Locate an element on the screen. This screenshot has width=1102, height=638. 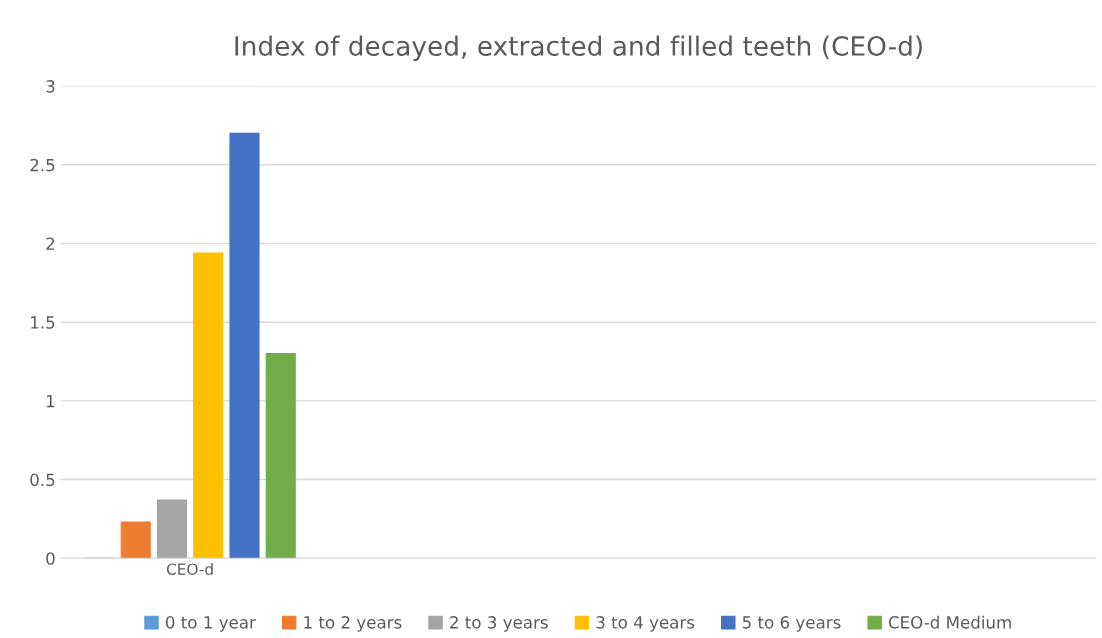
y-tick-label: 2.5 is located at coordinates (42, 165).